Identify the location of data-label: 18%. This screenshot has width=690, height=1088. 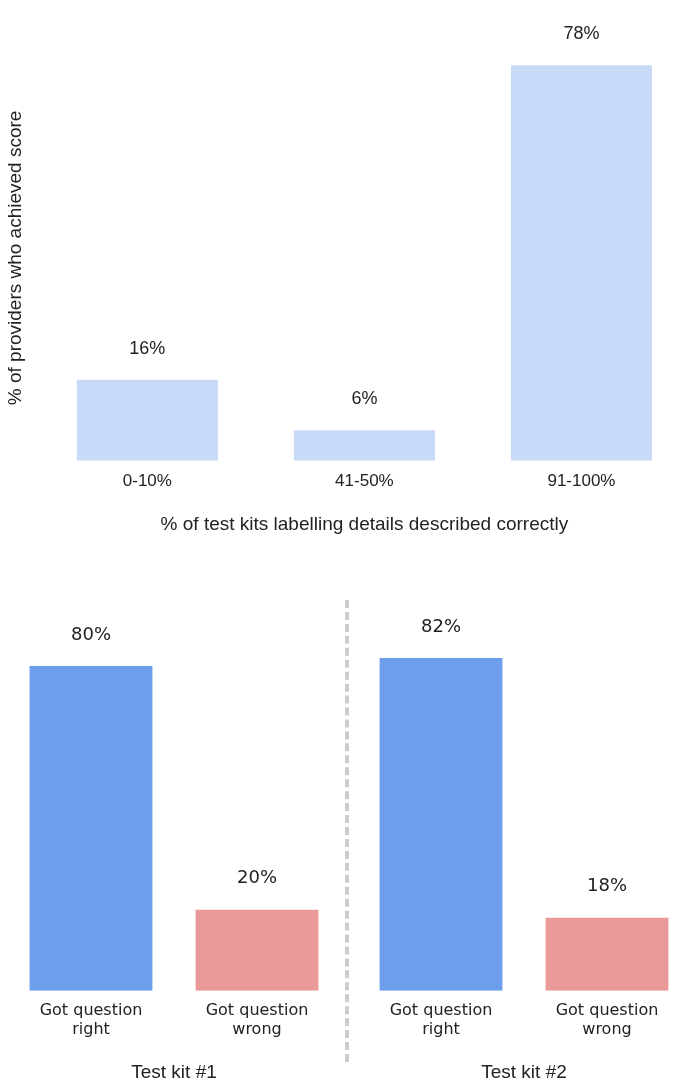
(607, 885).